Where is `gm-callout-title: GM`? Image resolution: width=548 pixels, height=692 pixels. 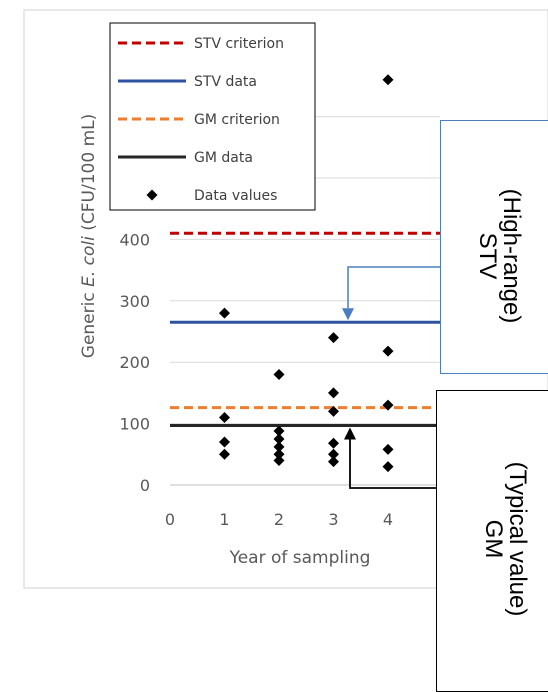 gm-callout-title: GM is located at coordinates (493, 539).